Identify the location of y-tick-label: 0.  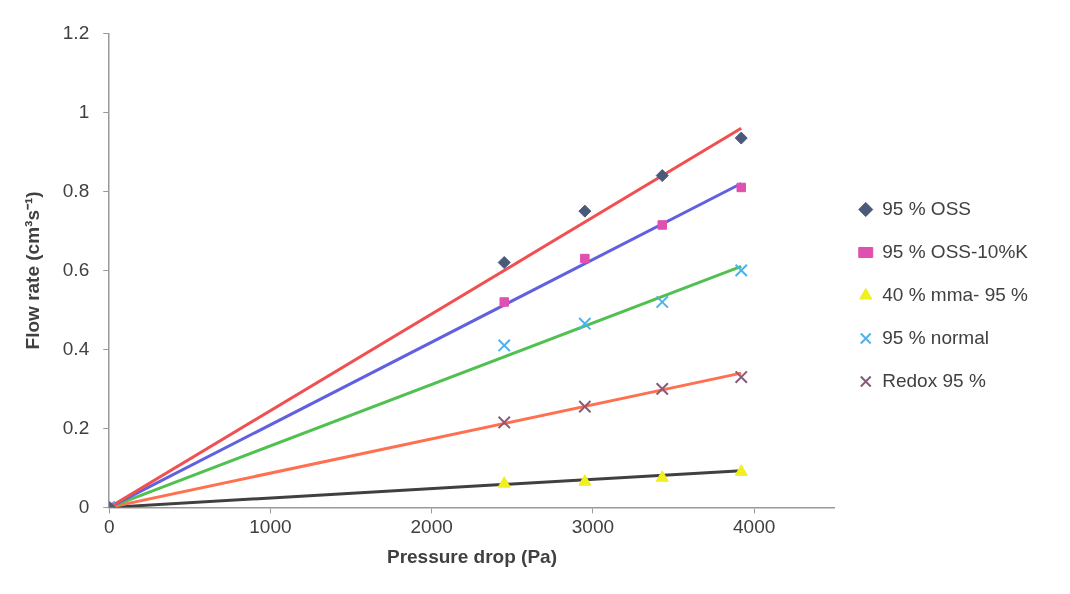
(84, 506).